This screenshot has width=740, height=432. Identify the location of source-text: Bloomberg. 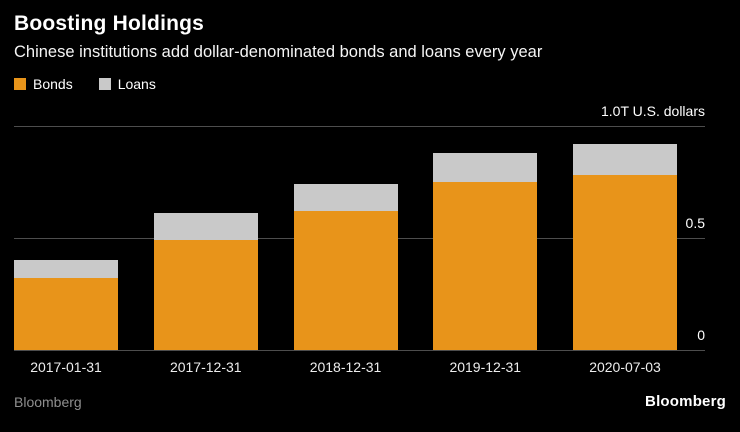
(48, 401).